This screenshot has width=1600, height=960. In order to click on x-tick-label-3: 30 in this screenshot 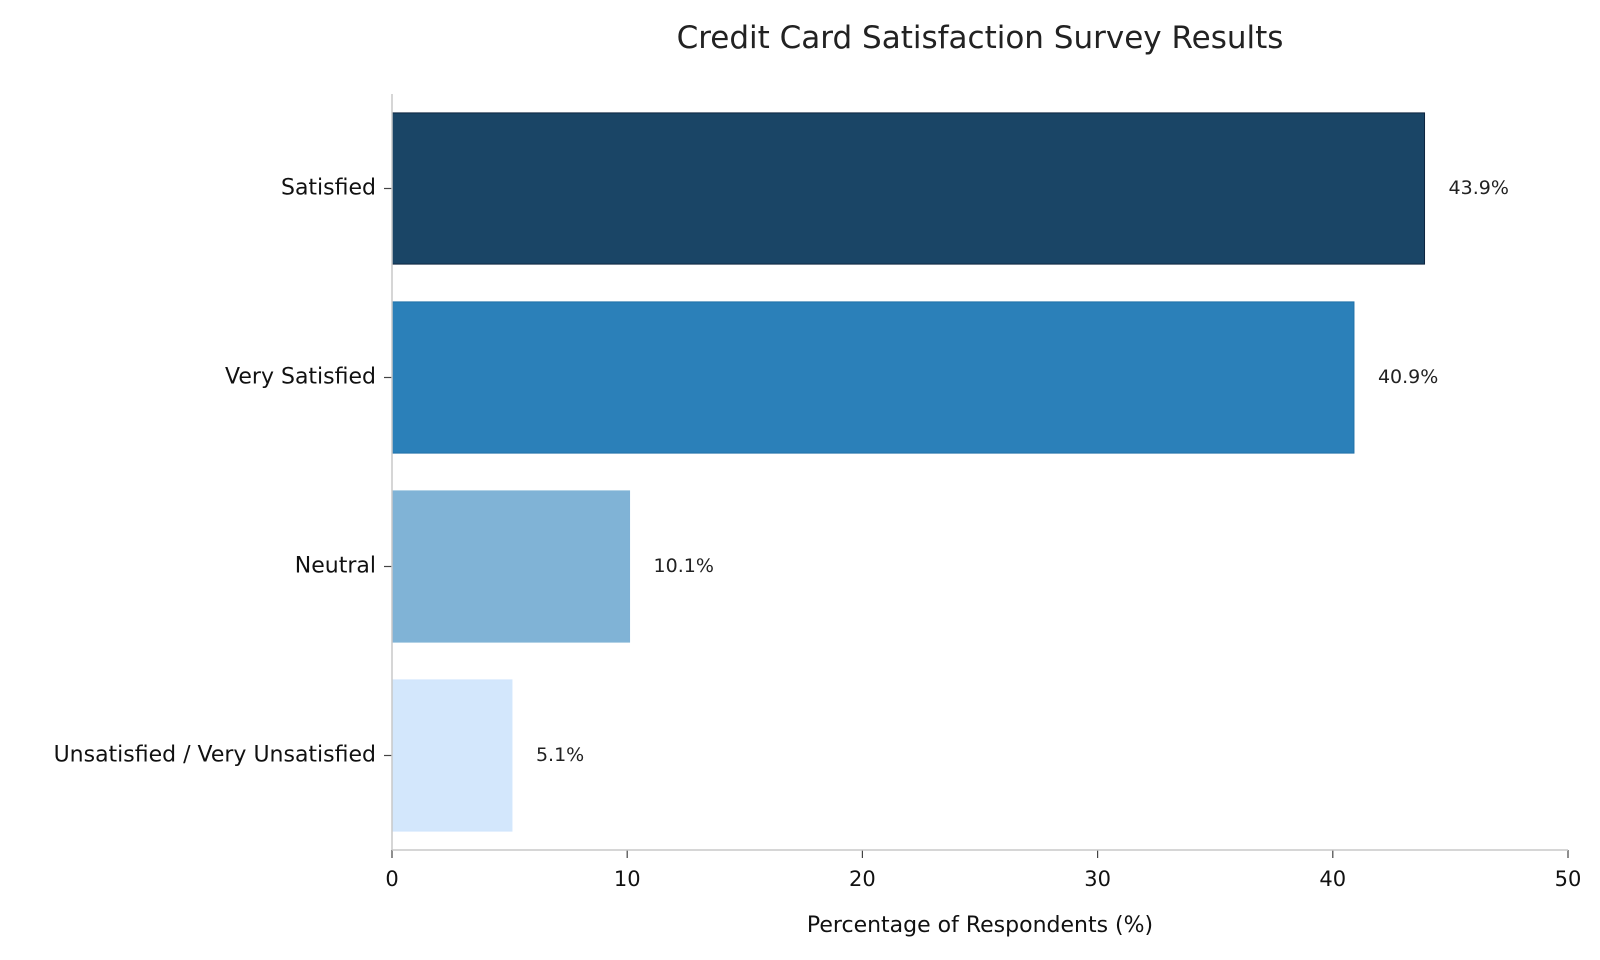, I will do `click(1097, 879)`.